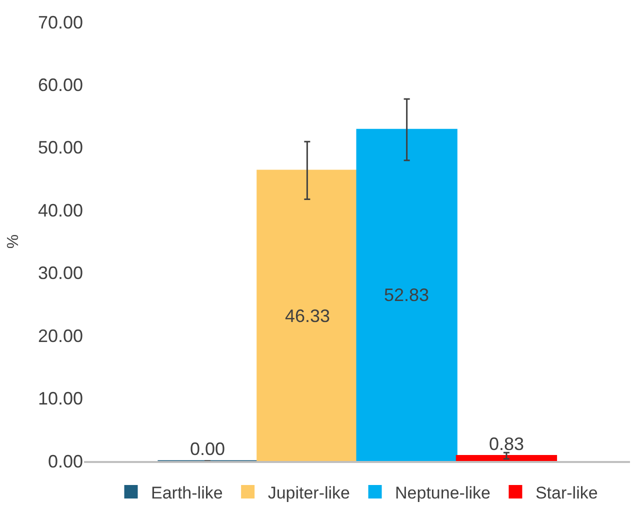  I want to click on y-tick-label: 60.00, so click(60, 85).